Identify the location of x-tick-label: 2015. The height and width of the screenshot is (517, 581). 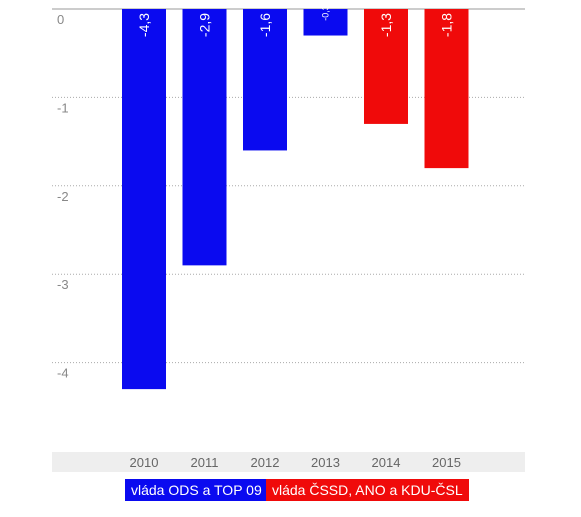
(446, 462).